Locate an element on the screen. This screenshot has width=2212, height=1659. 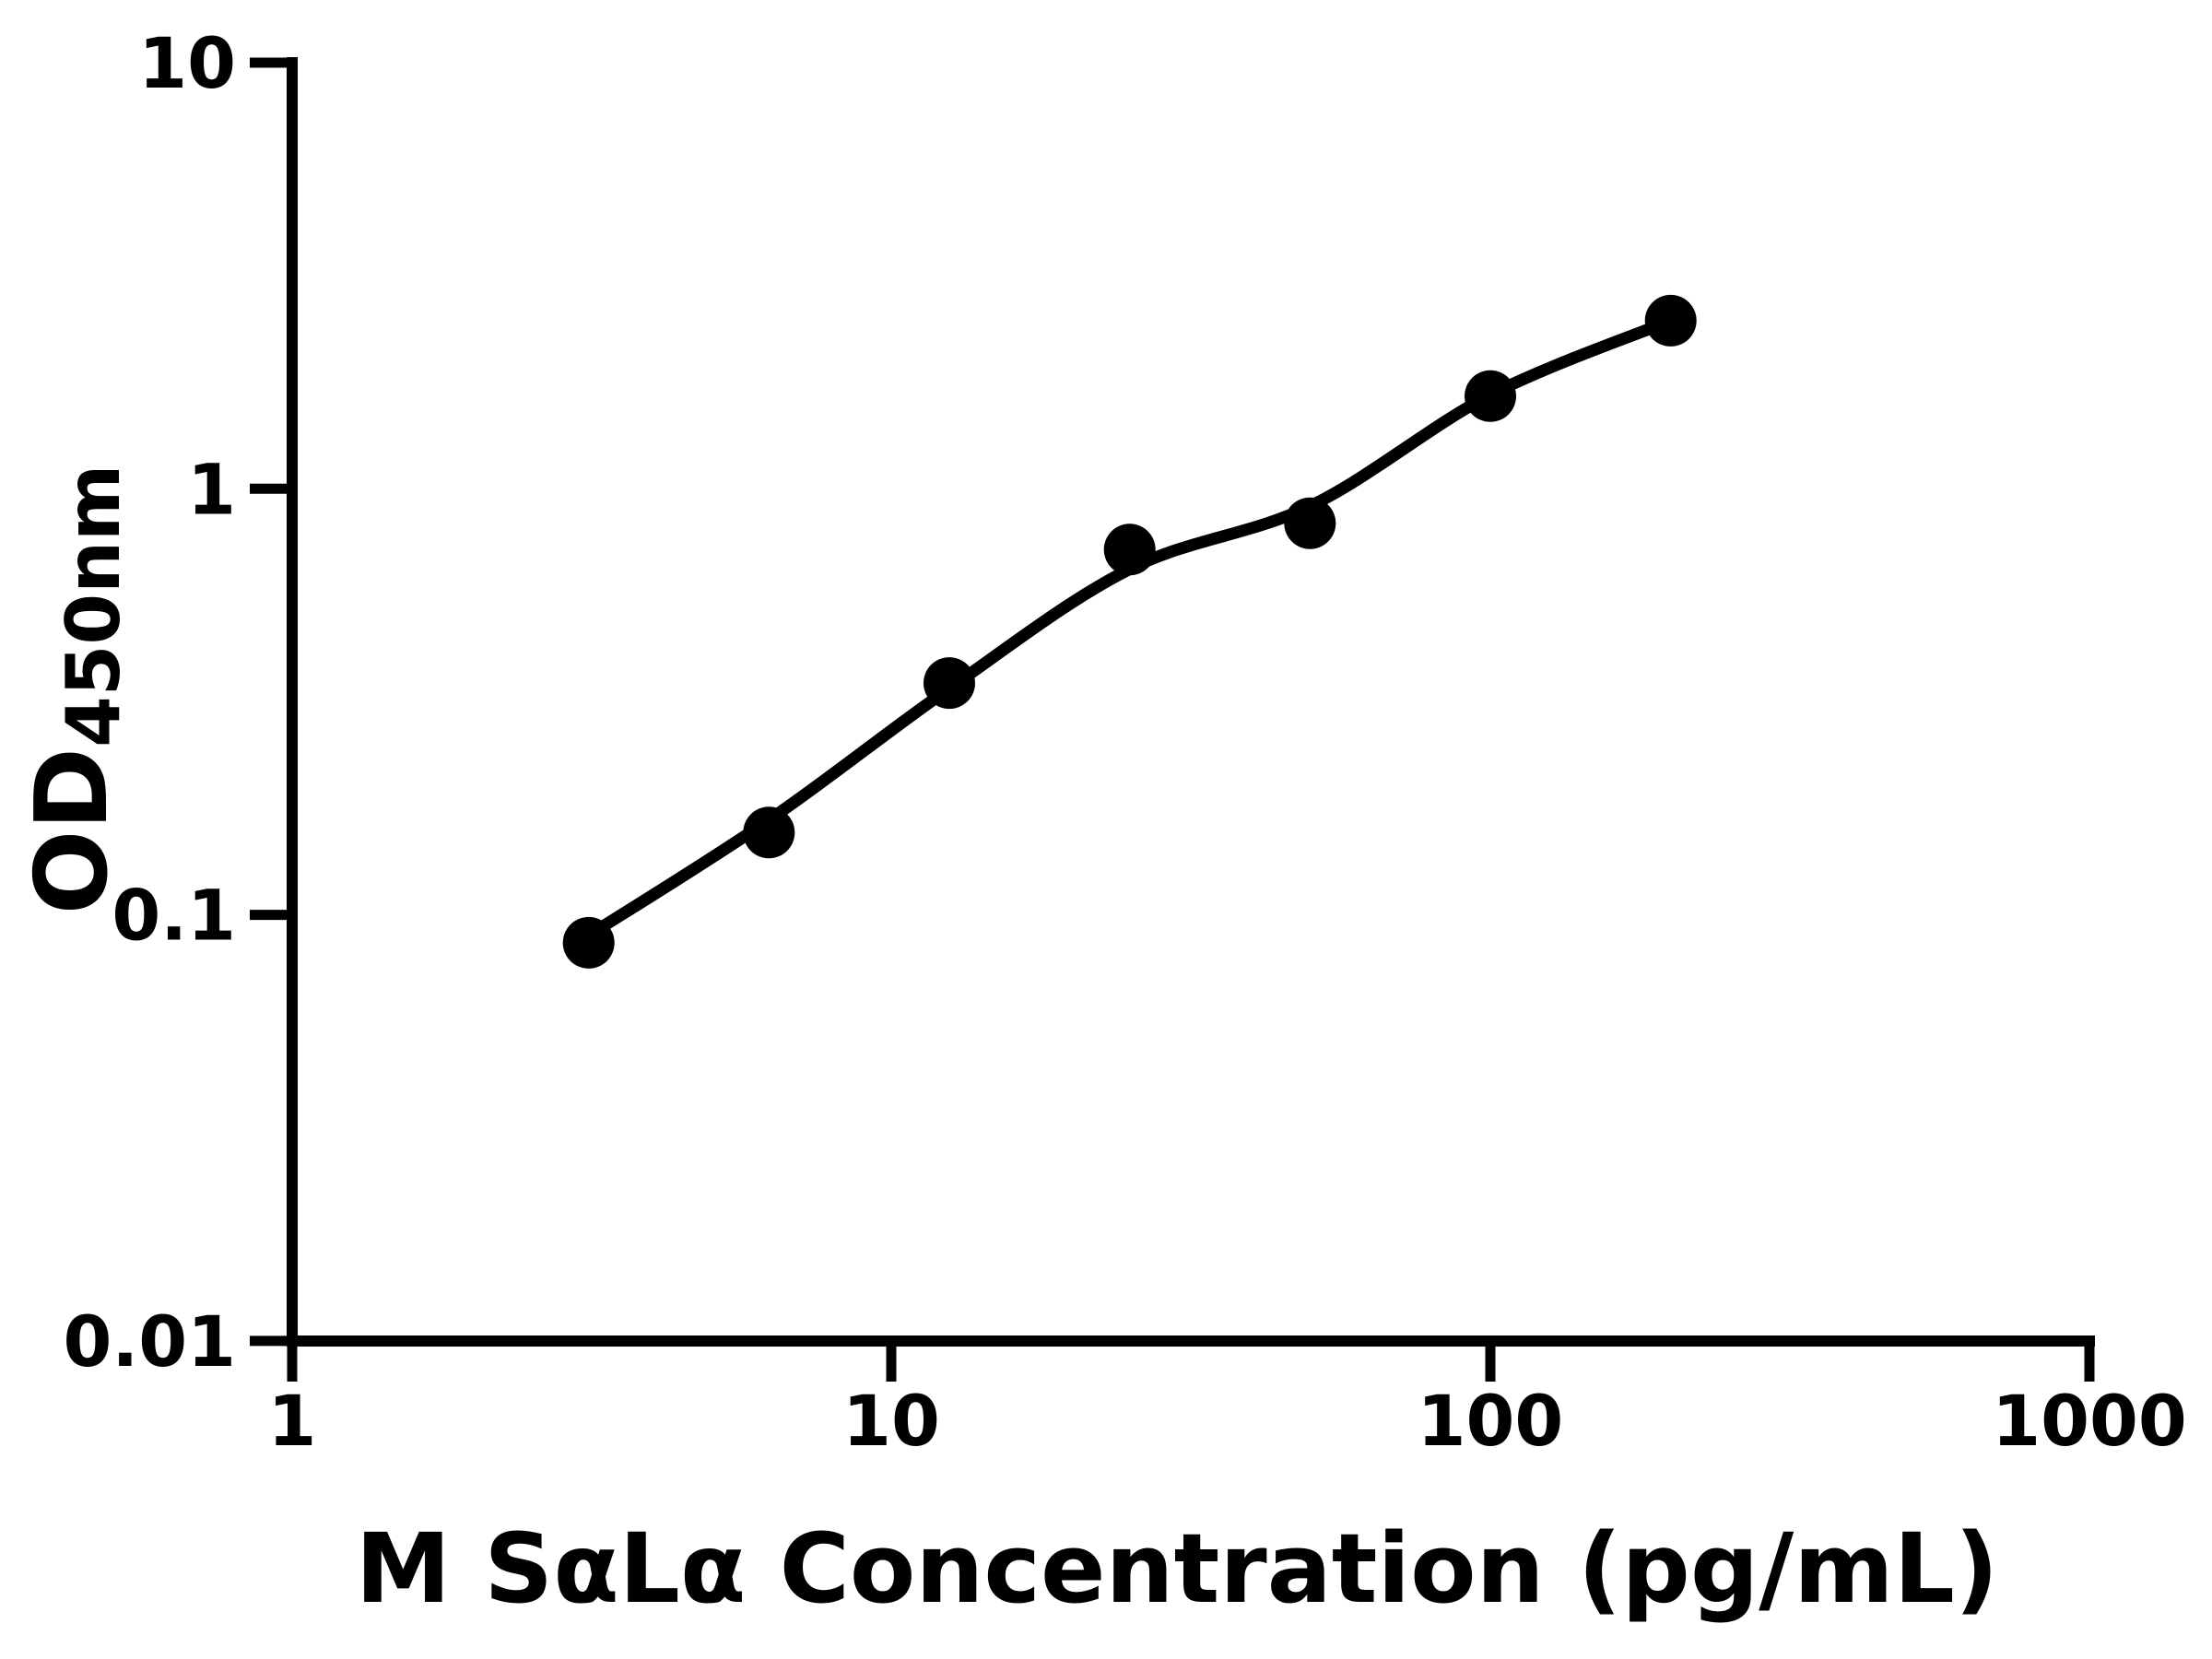
y-axis-ticks: 10 1 0.1 0.01 is located at coordinates (175, 702).